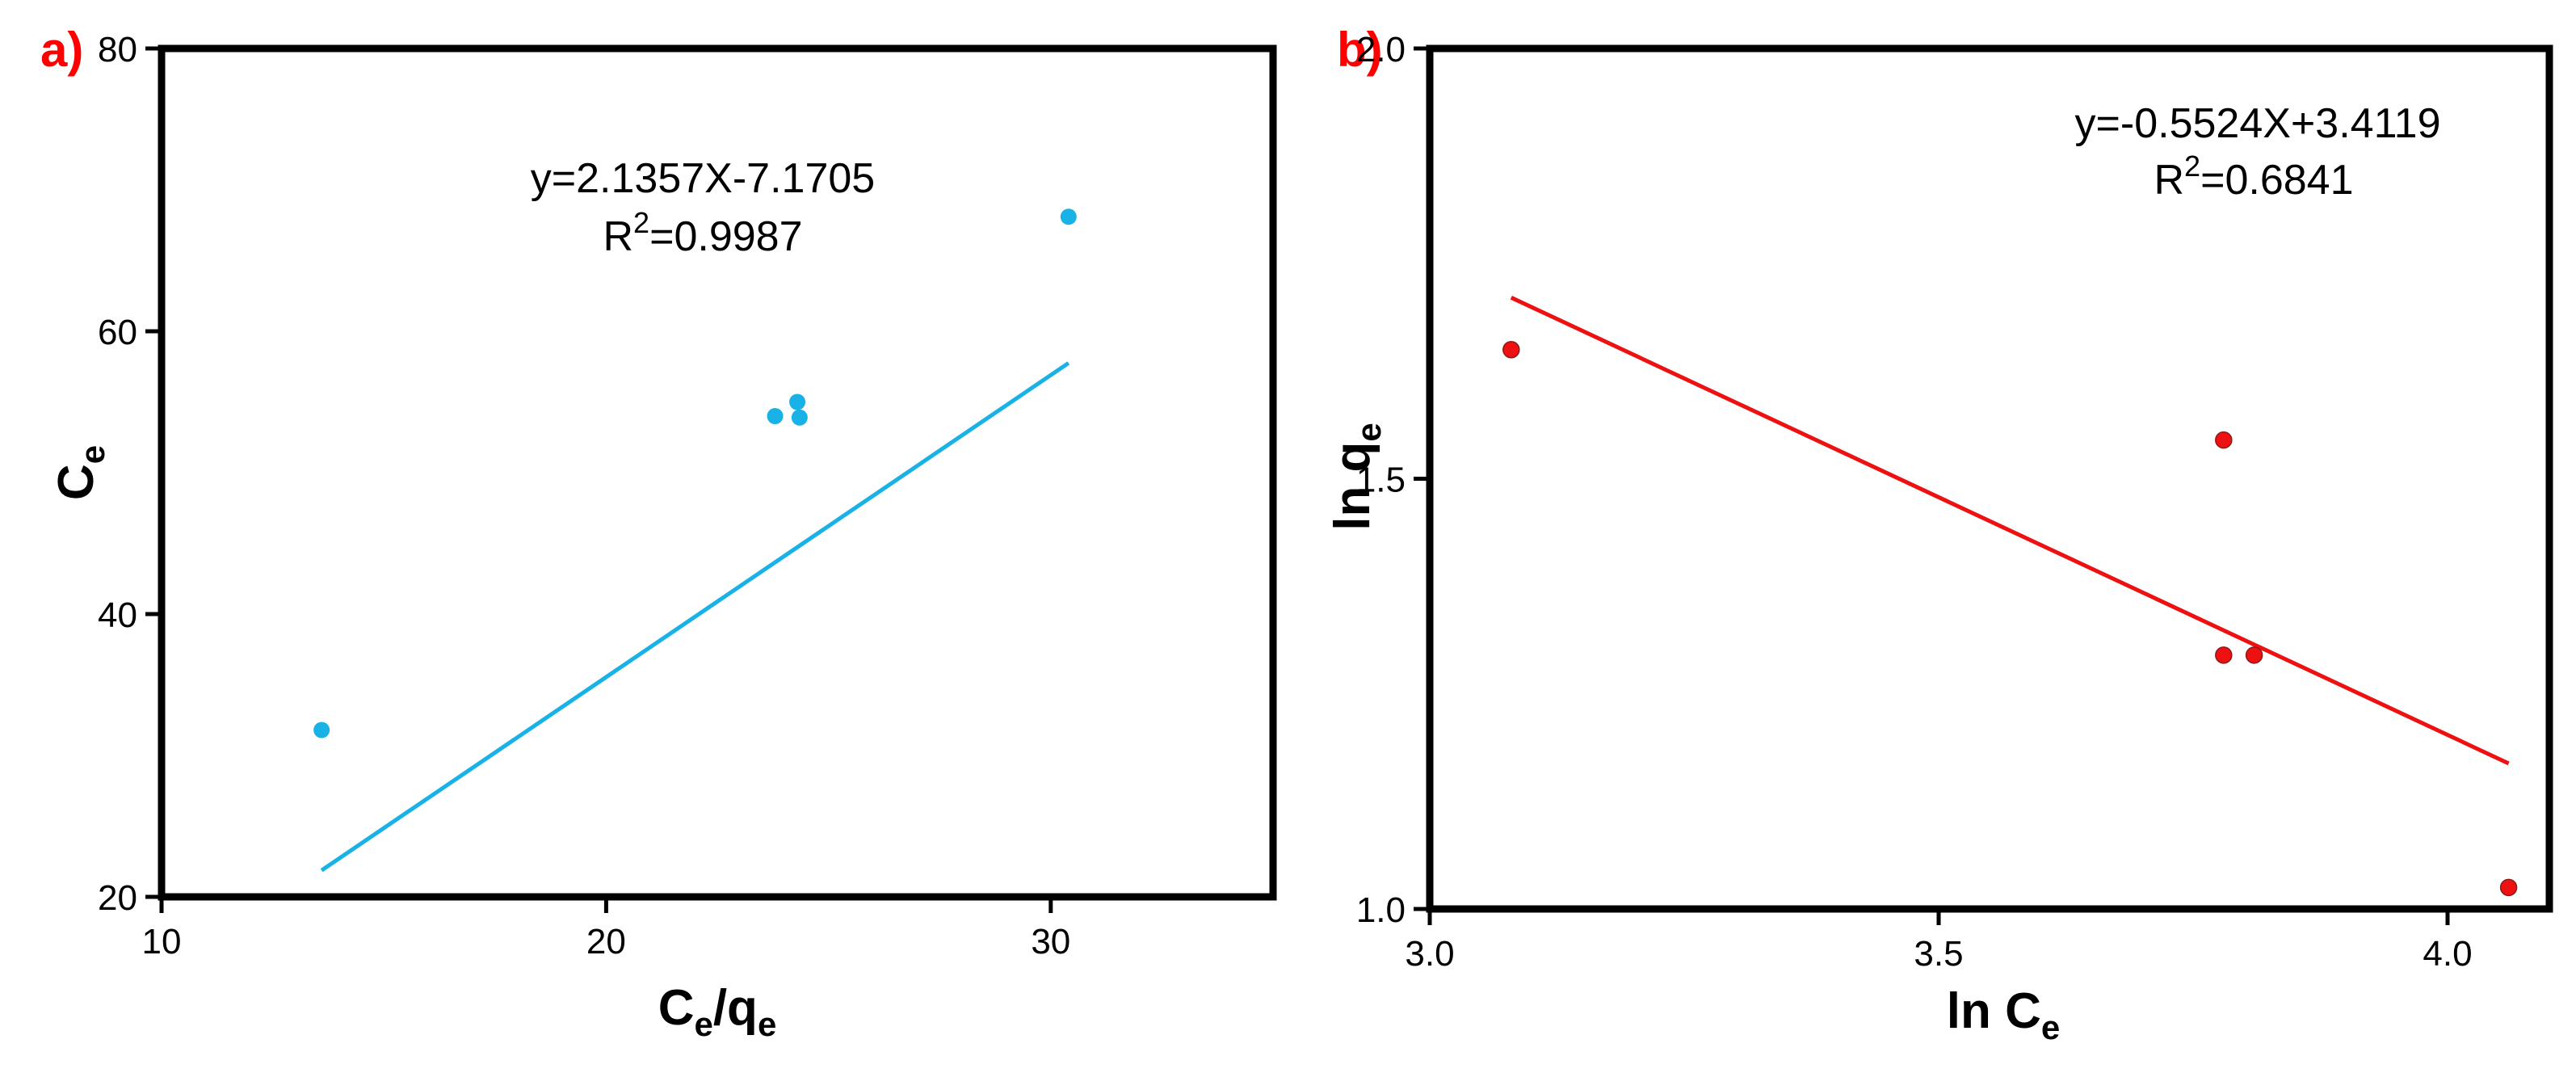 The image size is (2576, 1073). Describe the element at coordinates (93, 455) in the screenshot. I see `panel-a-ylabel-sub: e` at that location.